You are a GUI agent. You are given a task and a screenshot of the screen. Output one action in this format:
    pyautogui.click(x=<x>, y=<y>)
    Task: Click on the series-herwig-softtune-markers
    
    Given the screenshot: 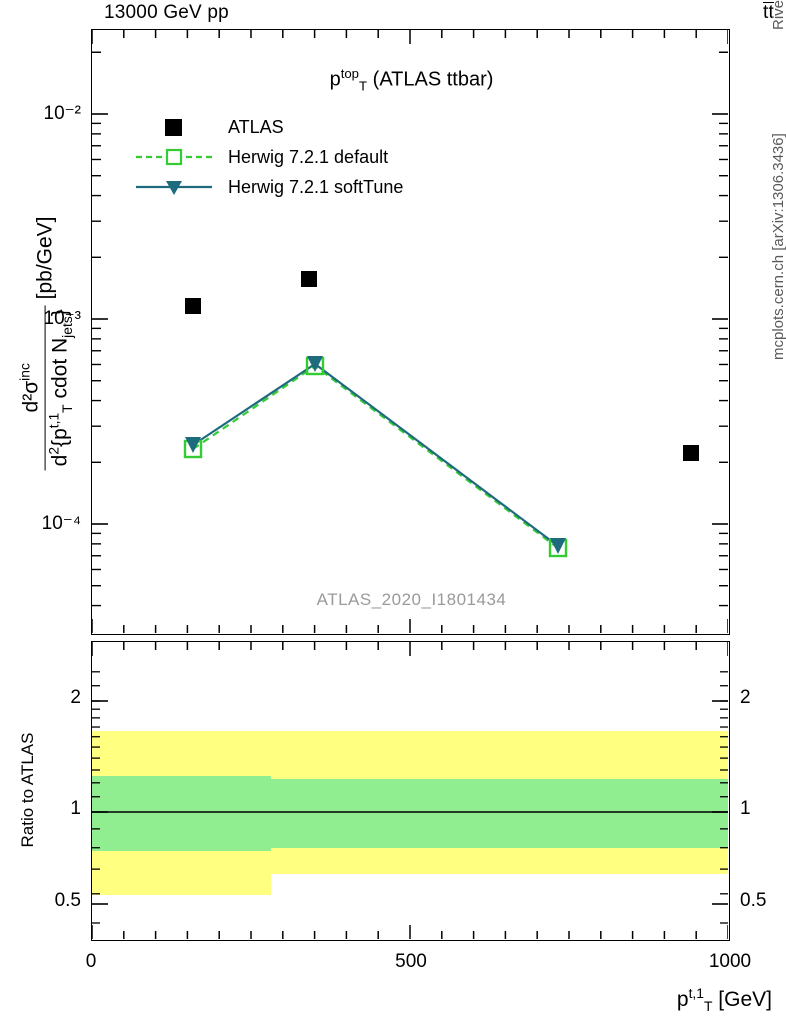 What is the action you would take?
    pyautogui.click(x=375, y=455)
    